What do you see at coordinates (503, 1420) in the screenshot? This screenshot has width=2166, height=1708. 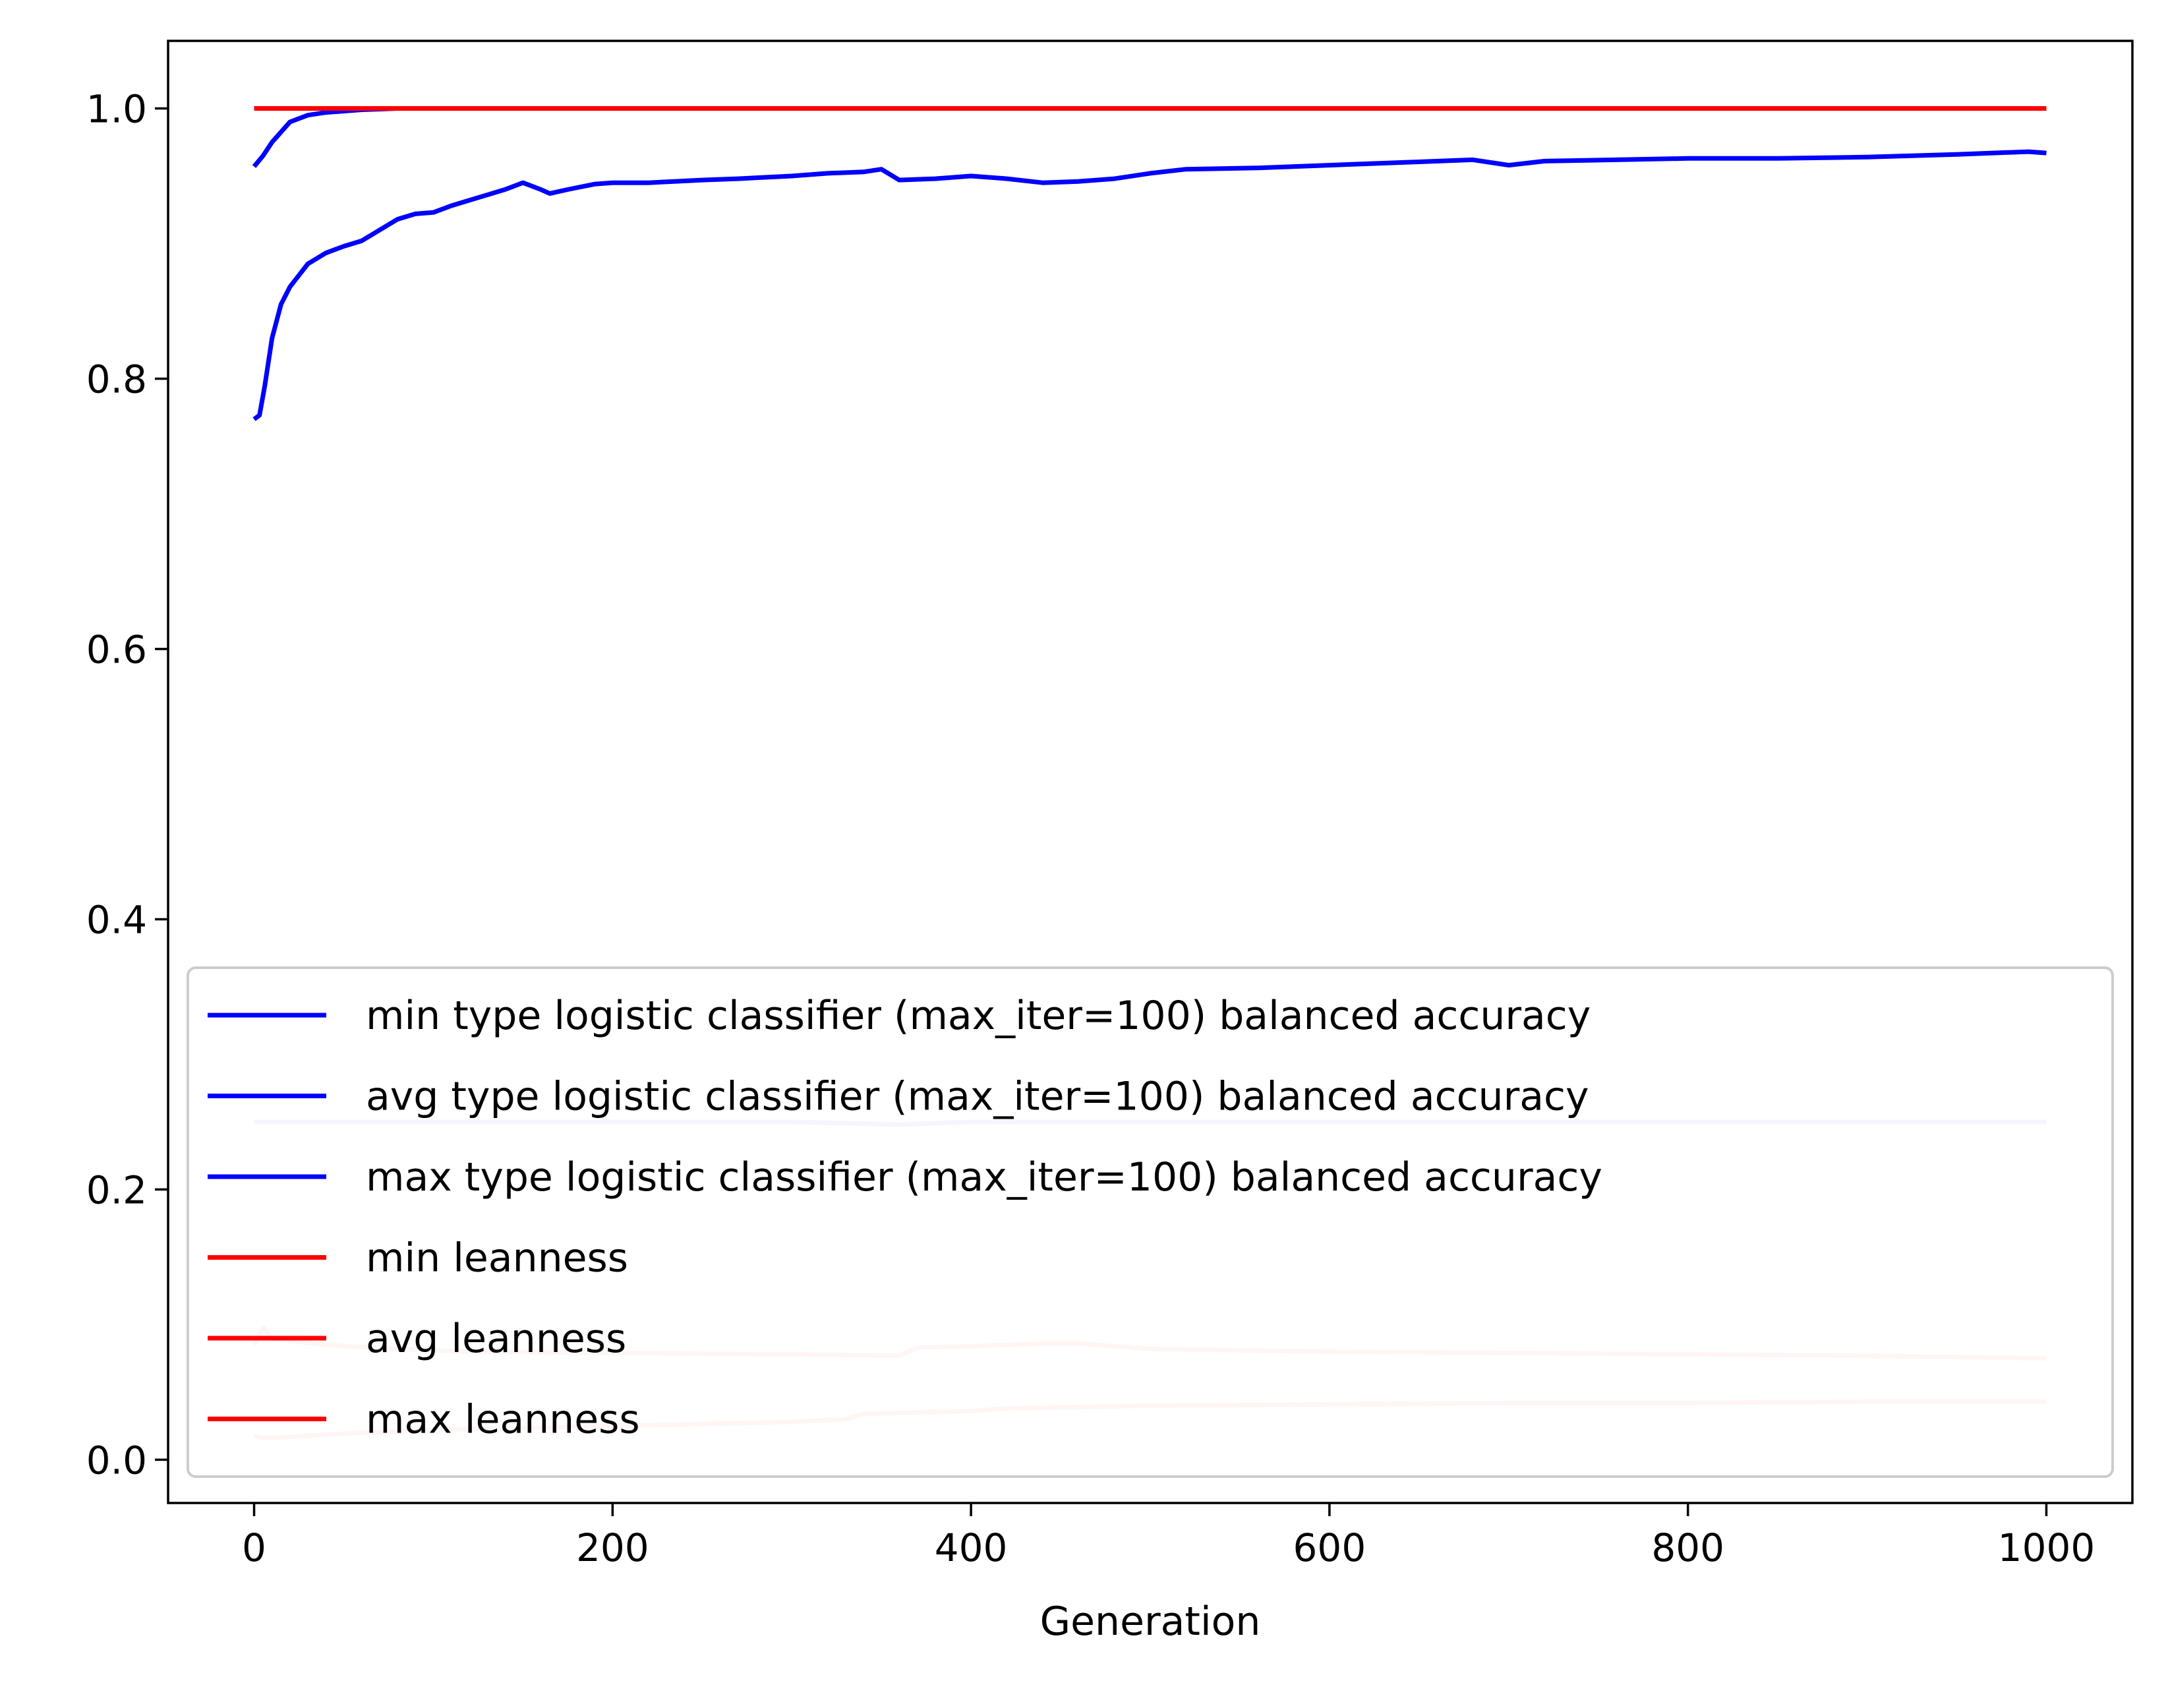 I see `legend-entry-6: max leanness` at bounding box center [503, 1420].